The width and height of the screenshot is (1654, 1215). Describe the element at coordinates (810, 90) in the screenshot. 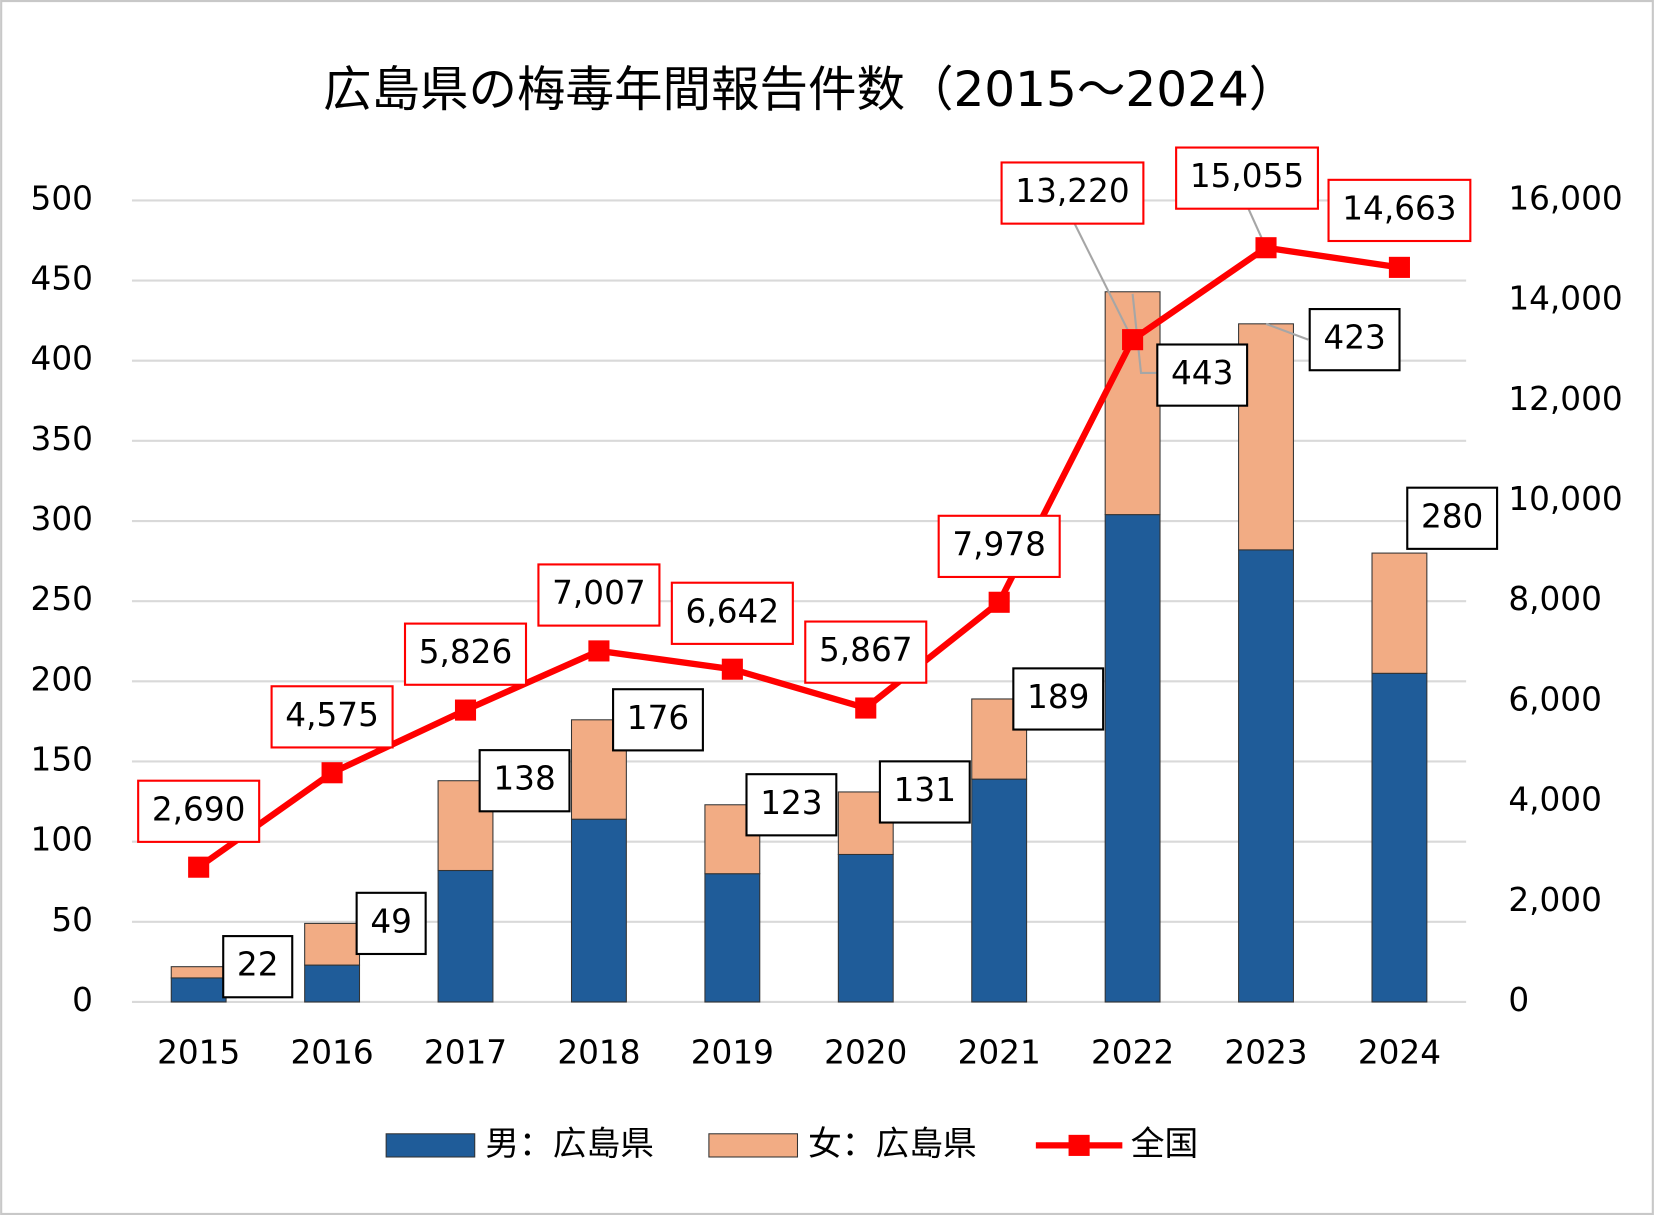

I see `chart-title: 広島県の梅毒年間報告件数（2015～2024）` at that location.